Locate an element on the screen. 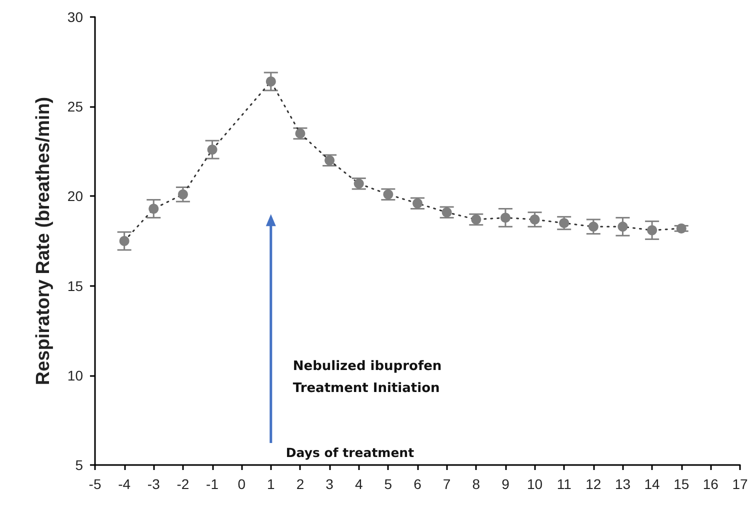 The width and height of the screenshot is (751, 507). y-tick-label: 15 is located at coordinates (75, 286).